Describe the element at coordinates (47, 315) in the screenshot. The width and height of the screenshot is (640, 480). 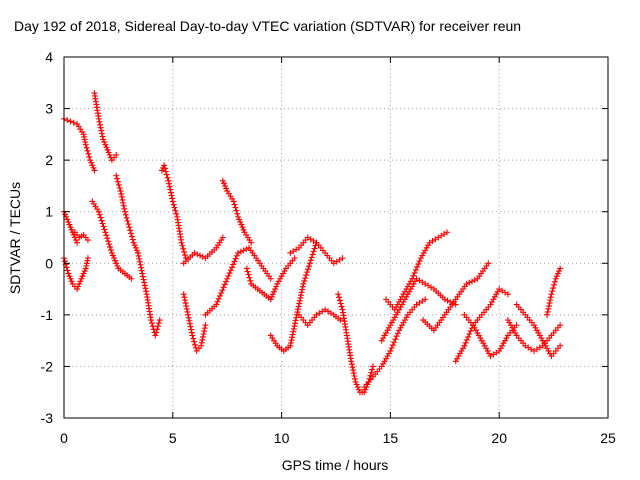
I see `y-tick-label: -1` at that location.